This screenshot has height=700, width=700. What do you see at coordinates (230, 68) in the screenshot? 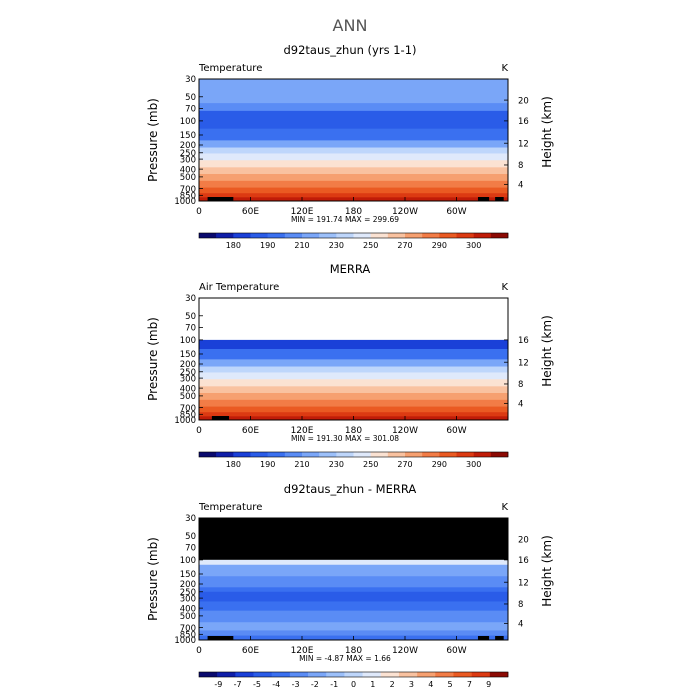
I see `panel-left-label: Temperature` at bounding box center [230, 68].